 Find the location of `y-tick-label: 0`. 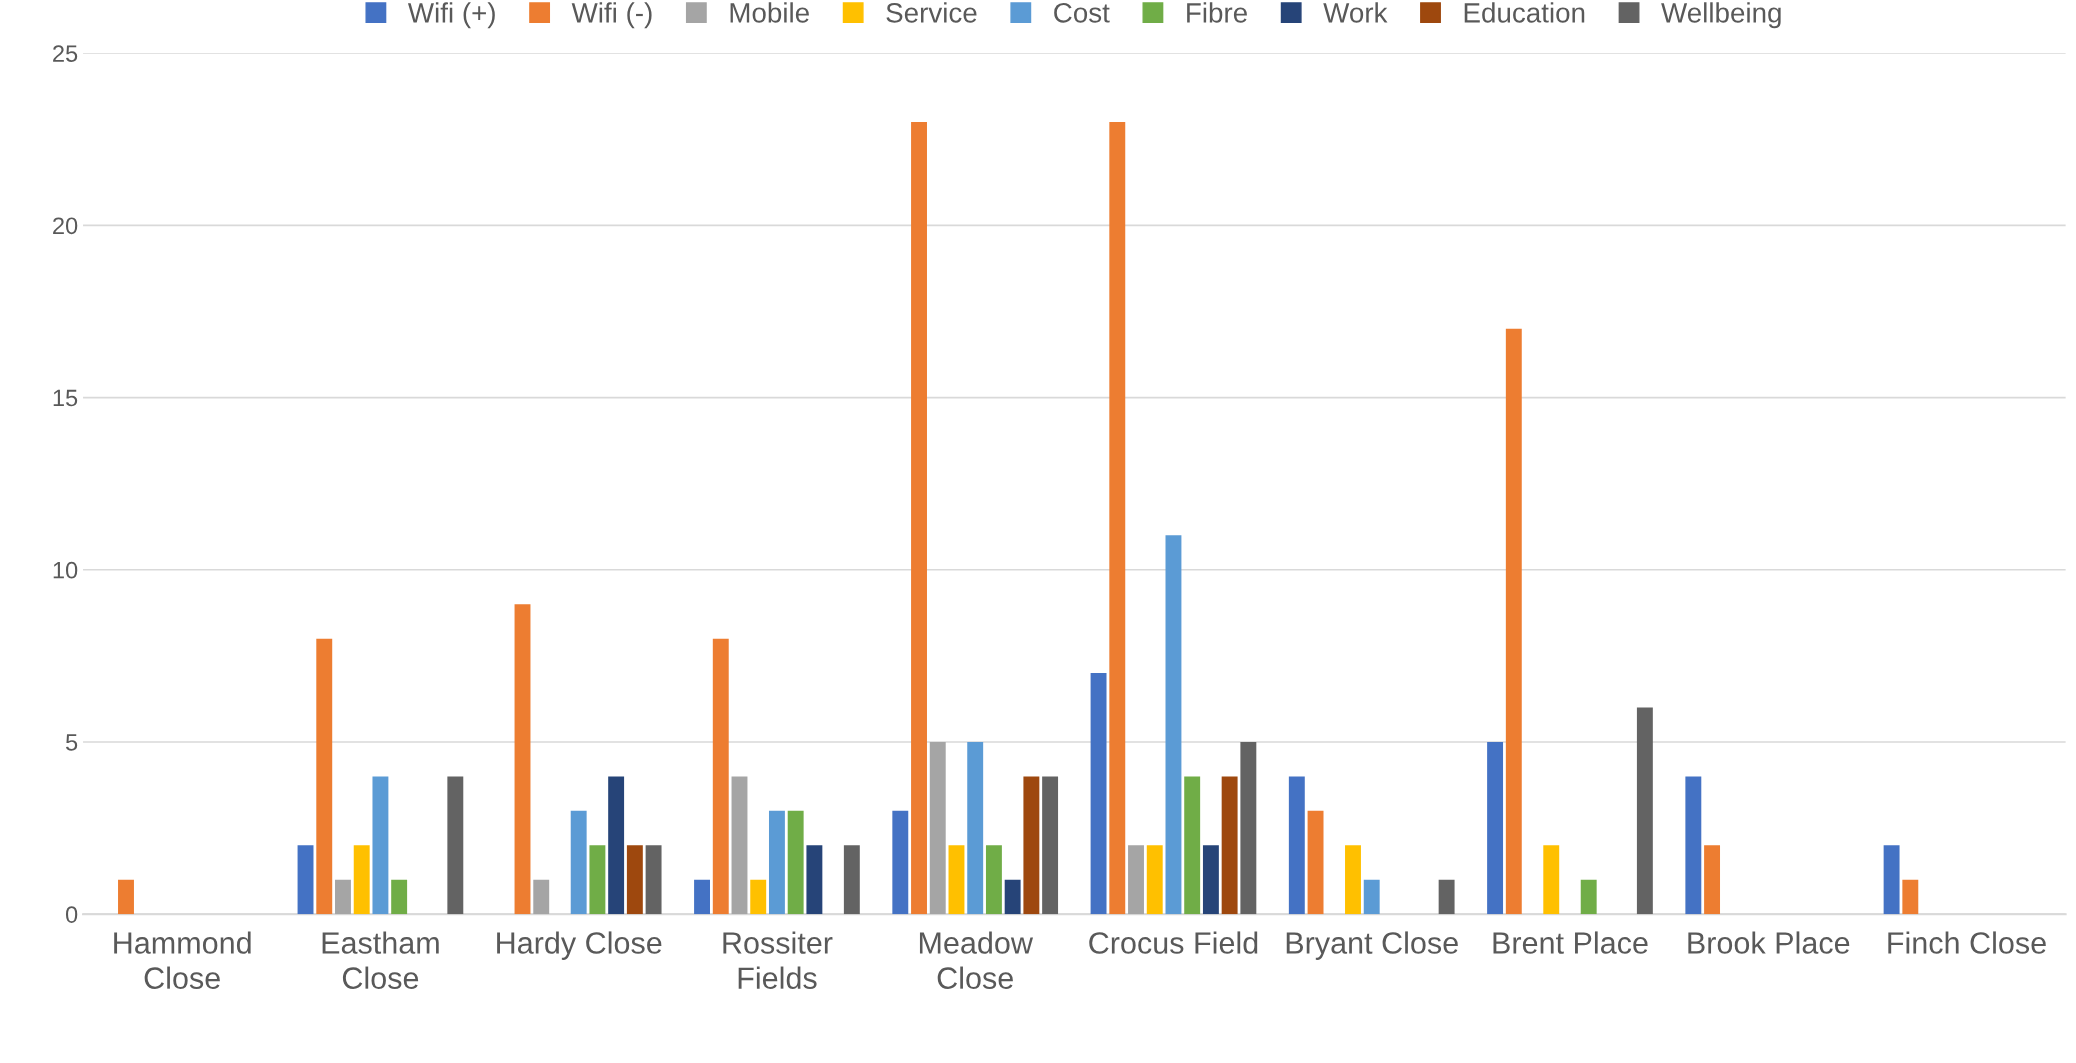

y-tick-label: 0 is located at coordinates (71, 914).